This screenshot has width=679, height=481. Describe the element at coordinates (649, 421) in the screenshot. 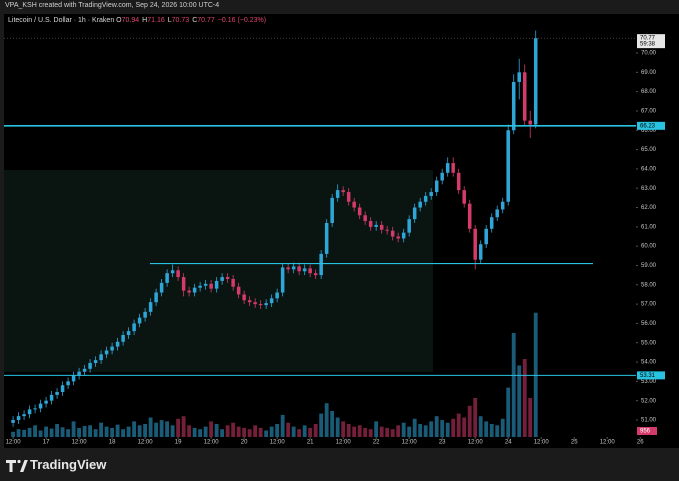

I see `y-tick-label: 51.00` at that location.